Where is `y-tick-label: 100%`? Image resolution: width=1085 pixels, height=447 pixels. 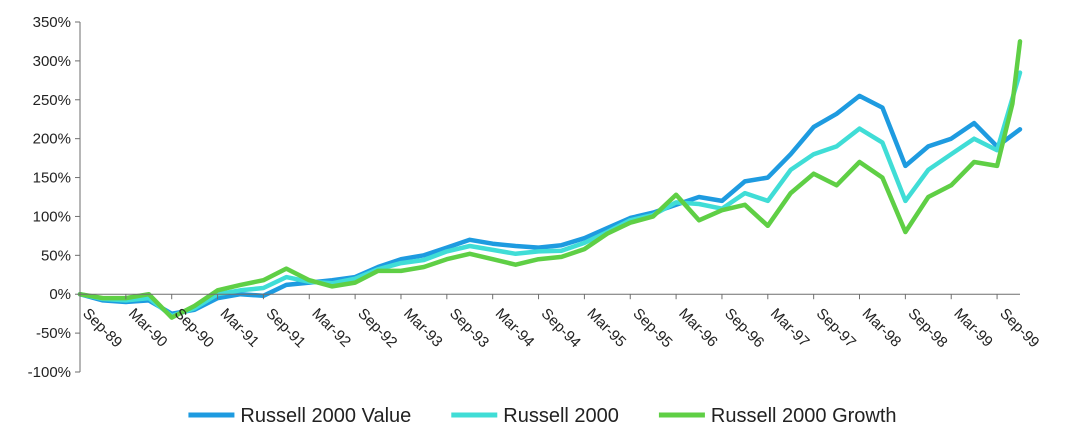
y-tick-label: 100% is located at coordinates (52, 216).